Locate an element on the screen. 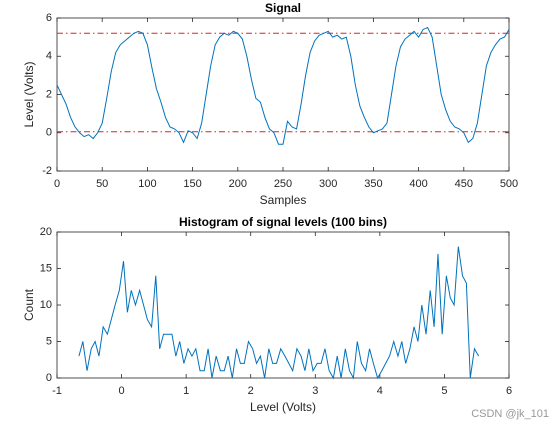 This screenshot has height=432, width=555. x-tick-label: 1 is located at coordinates (186, 391).